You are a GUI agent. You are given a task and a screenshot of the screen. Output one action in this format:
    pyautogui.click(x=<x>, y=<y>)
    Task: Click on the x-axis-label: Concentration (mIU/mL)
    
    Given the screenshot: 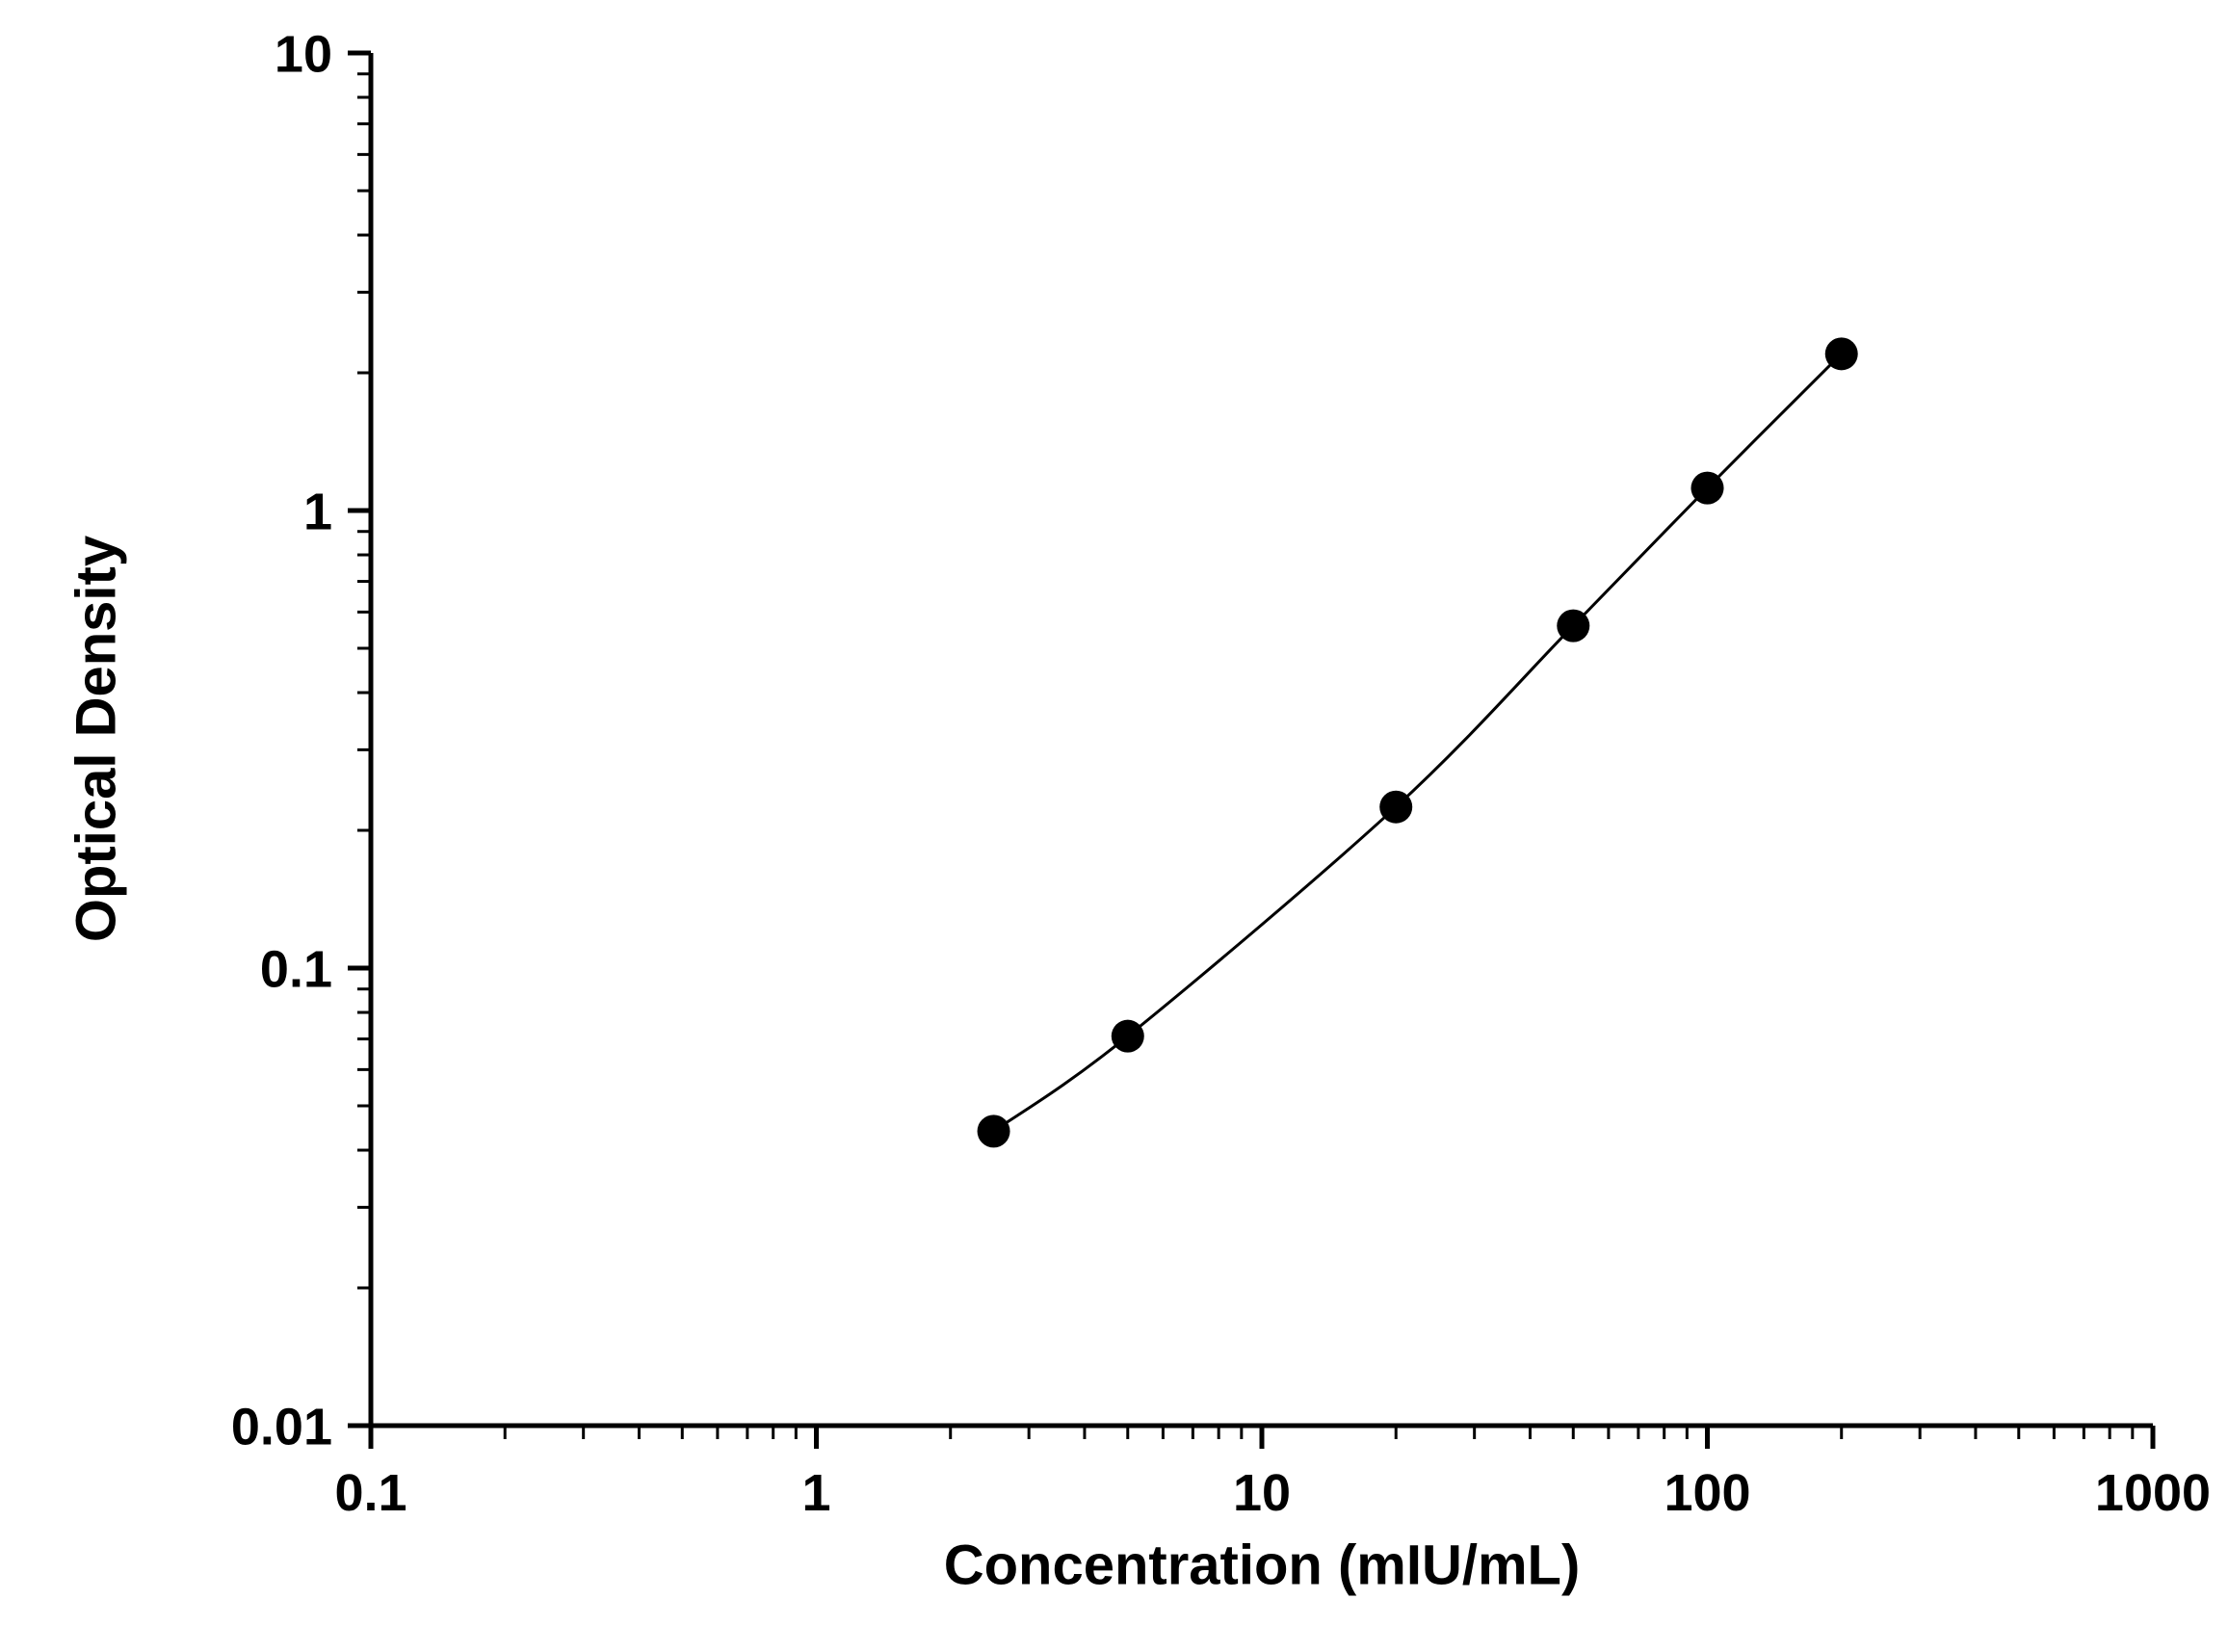 What is the action you would take?
    pyautogui.click(x=1262, y=1565)
    